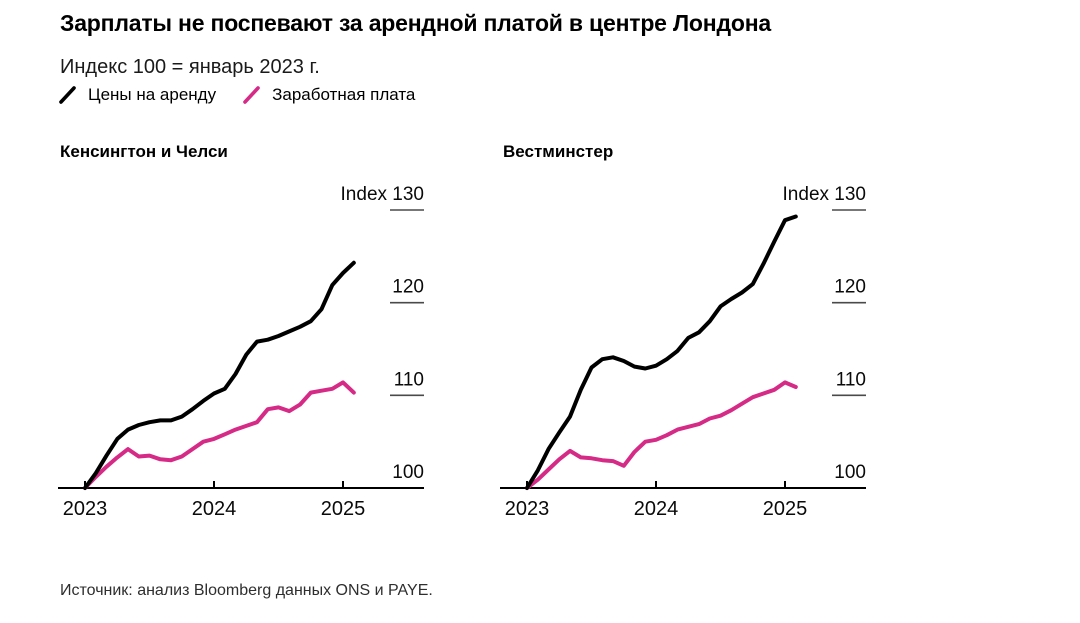  Describe the element at coordinates (152, 94) in the screenshot. I see `legend-label-rent: Цены на аренду` at that location.